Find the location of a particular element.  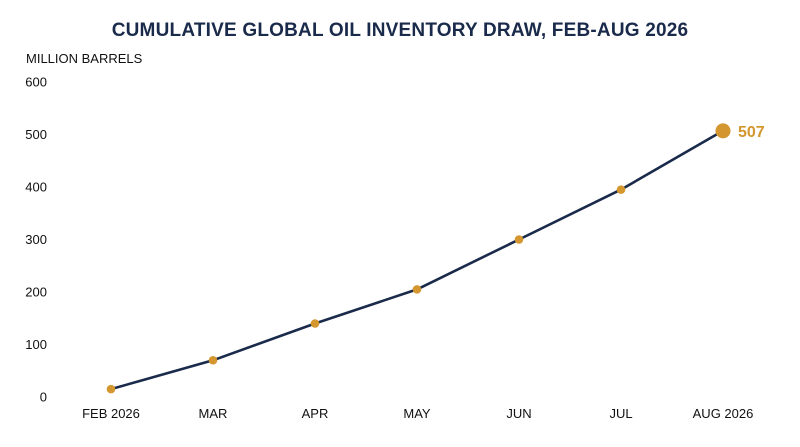

x-tick-label: MAY is located at coordinates (417, 413).